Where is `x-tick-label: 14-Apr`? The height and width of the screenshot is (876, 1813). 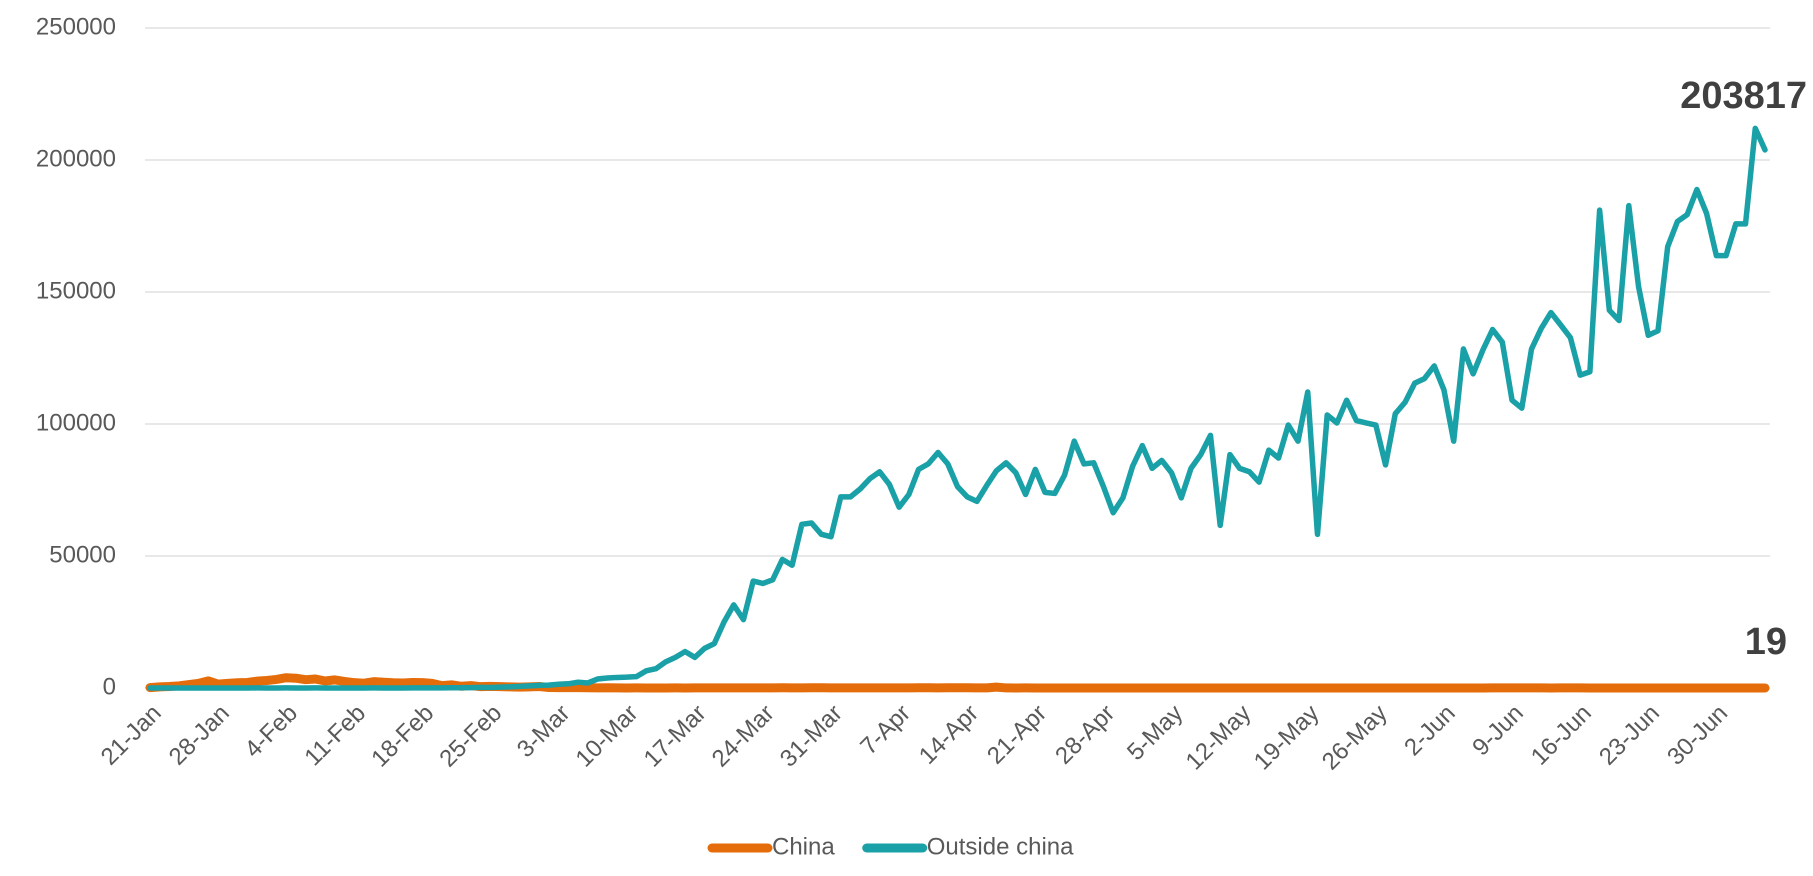
x-tick-label: 14-Apr is located at coordinates (949, 735).